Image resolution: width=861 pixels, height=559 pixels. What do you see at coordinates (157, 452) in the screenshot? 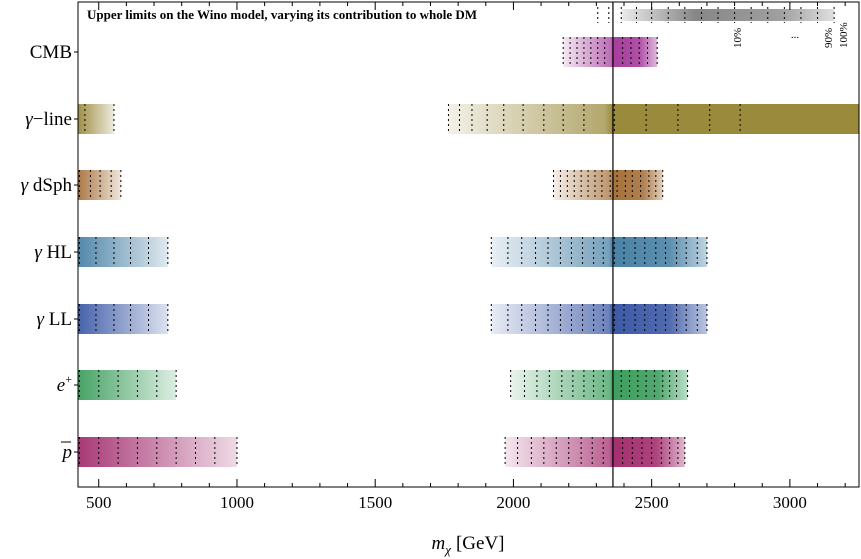
I see `antiproton-band-low` at bounding box center [157, 452].